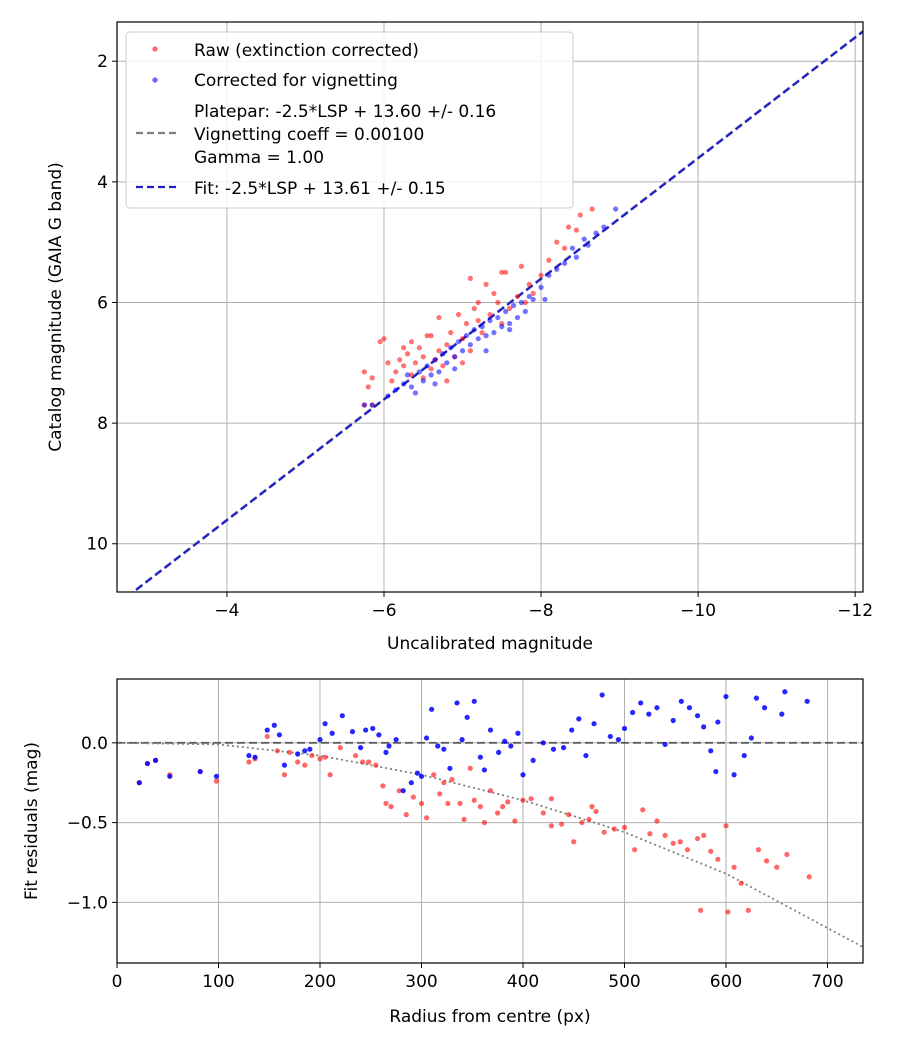 The width and height of the screenshot is (900, 1050). I want to click on legend-corrected-label: Corrected for vignetting, so click(296, 81).